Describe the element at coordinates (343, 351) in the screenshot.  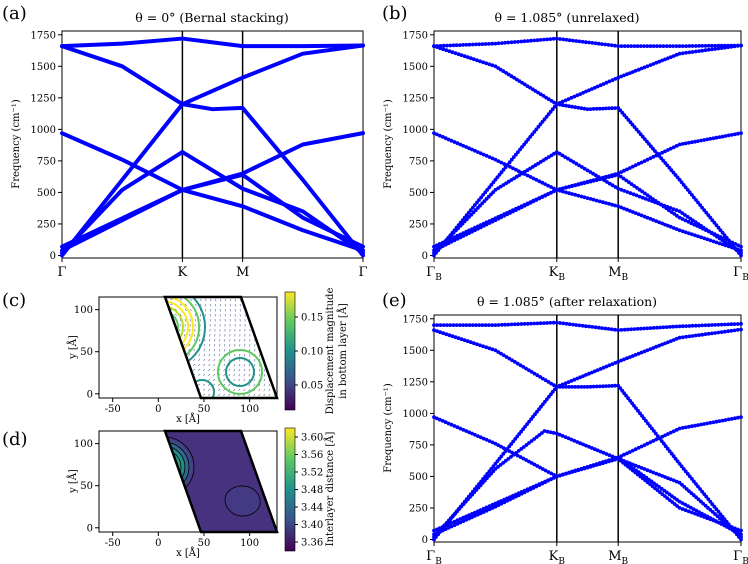
I see `colorbar-label-c-line2: in bottom layer [Å]` at that location.